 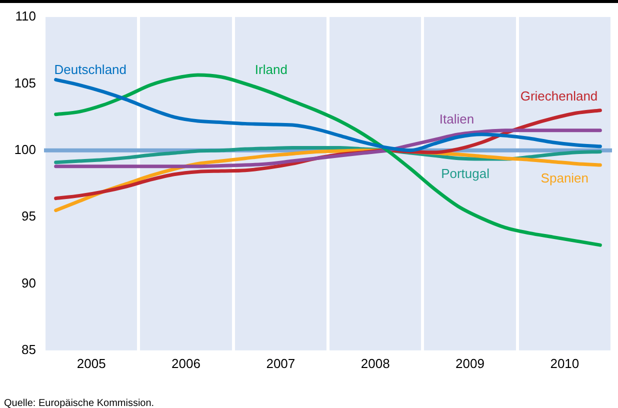 What do you see at coordinates (328, 148) in the screenshot?
I see `line-series` at bounding box center [328, 148].